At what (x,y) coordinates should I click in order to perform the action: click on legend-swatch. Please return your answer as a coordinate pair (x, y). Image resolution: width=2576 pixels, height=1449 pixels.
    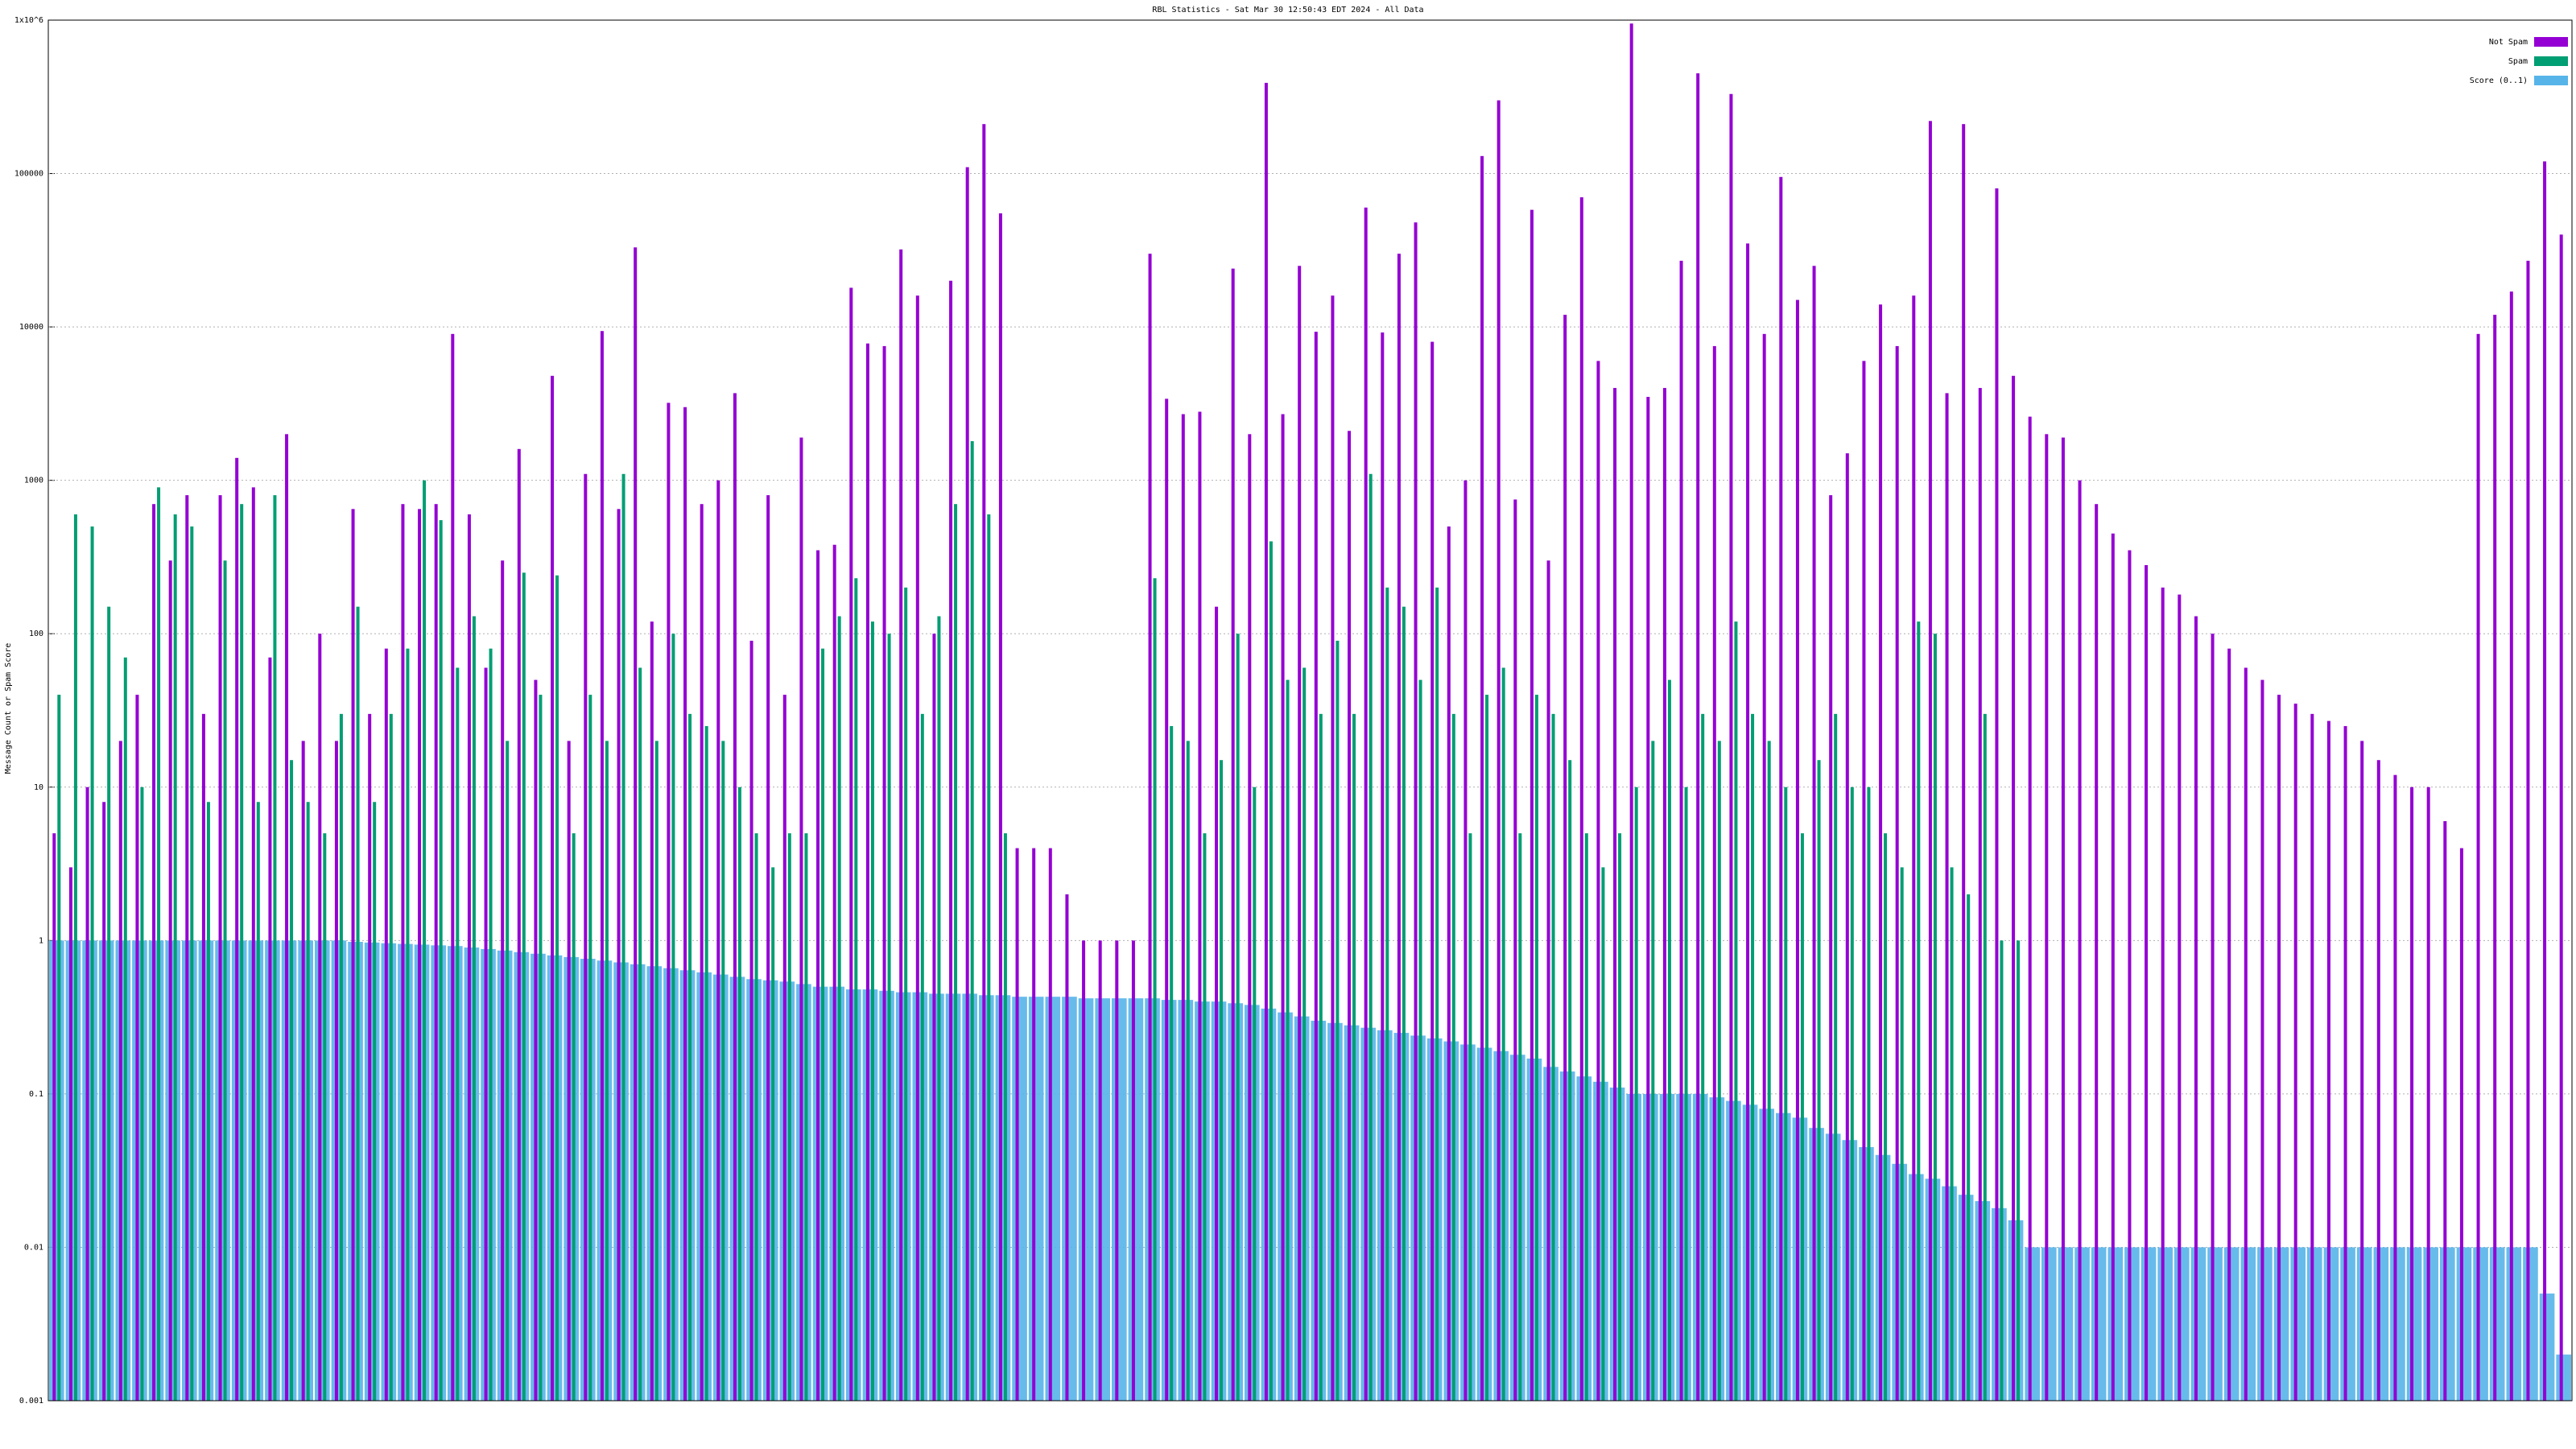
    Looking at the image, I should click on (2551, 80).